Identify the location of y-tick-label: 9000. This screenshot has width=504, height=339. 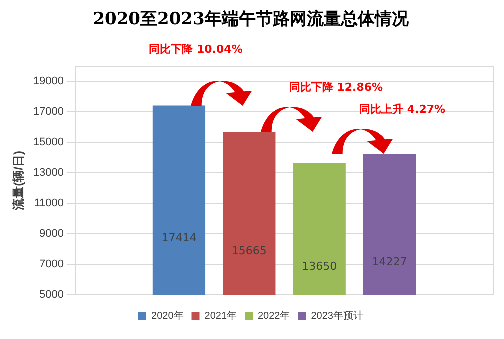
(52, 234).